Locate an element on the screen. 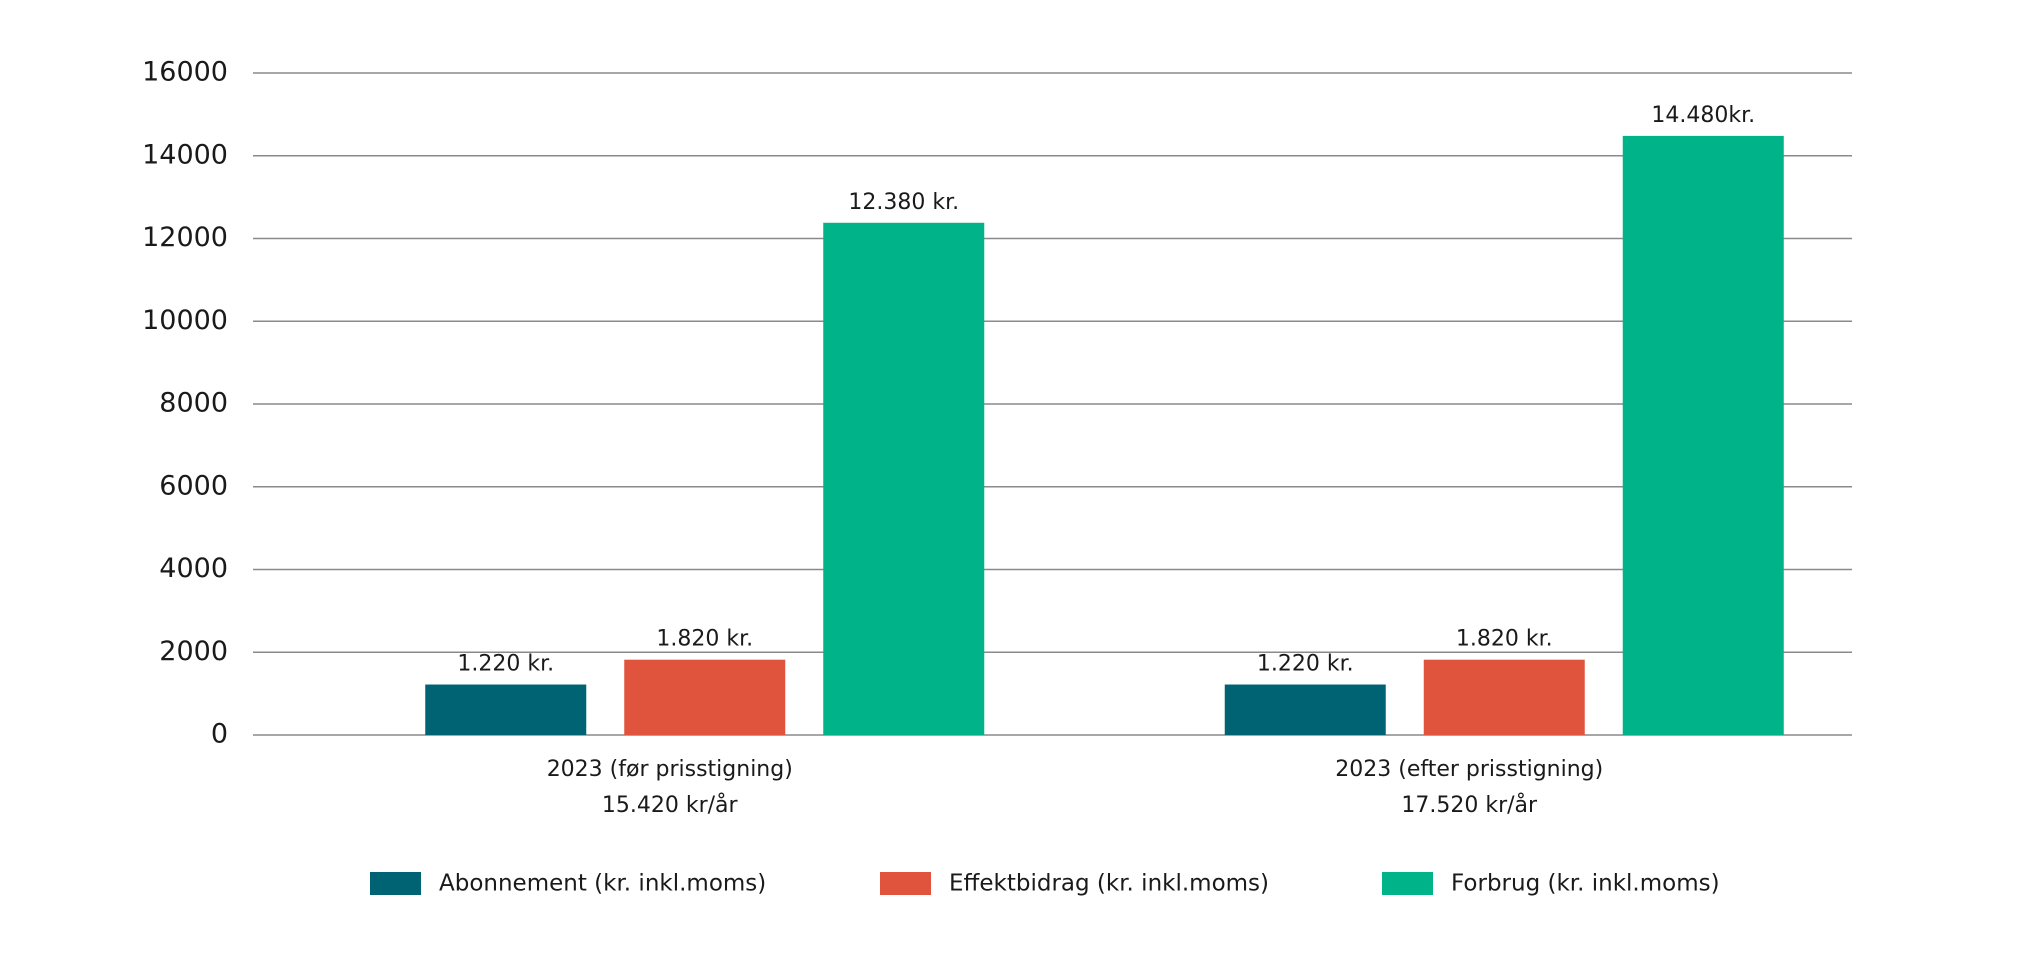  y-tick-label: 4000 is located at coordinates (193, 568).